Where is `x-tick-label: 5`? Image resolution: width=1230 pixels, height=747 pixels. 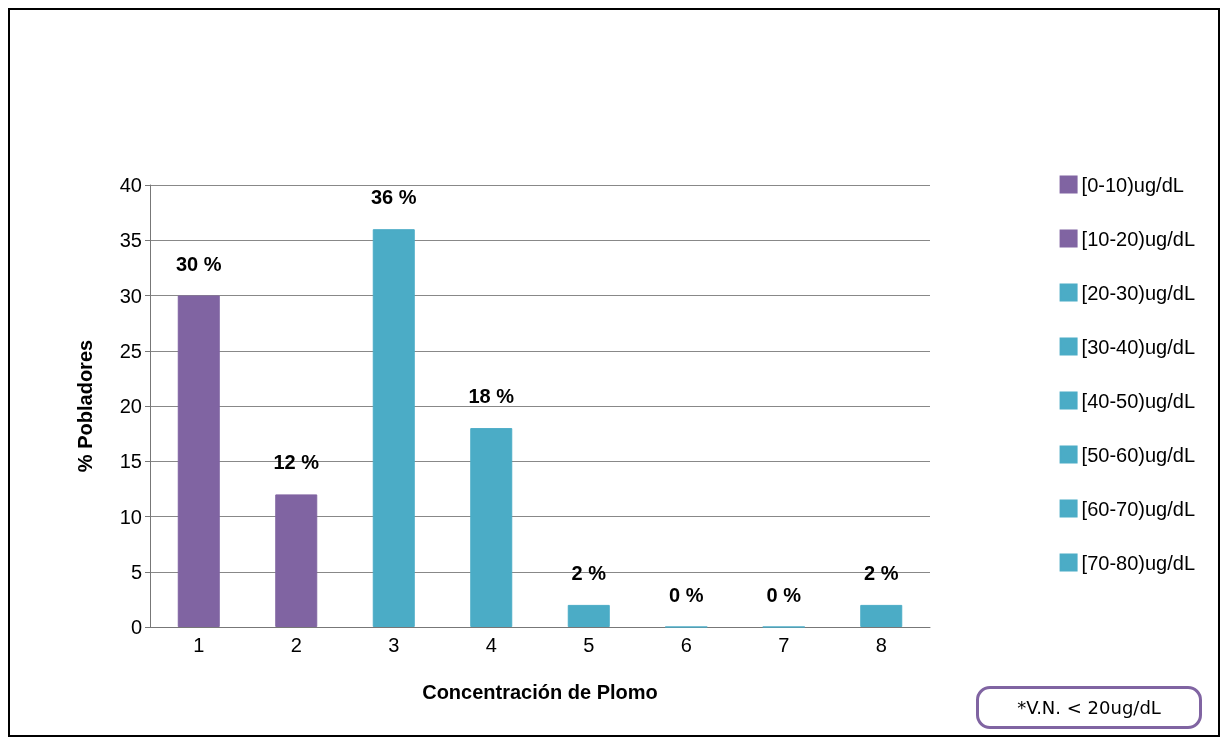 x-tick-label: 5 is located at coordinates (589, 645).